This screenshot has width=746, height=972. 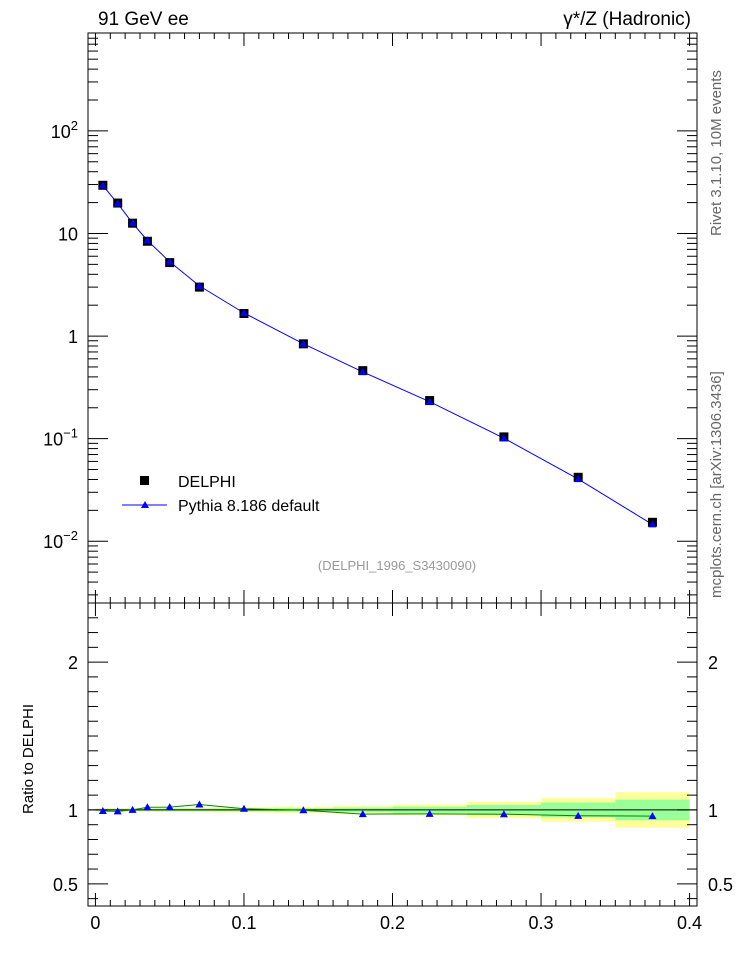 I want to click on x-tick-label: 0.1, so click(x=243, y=923).